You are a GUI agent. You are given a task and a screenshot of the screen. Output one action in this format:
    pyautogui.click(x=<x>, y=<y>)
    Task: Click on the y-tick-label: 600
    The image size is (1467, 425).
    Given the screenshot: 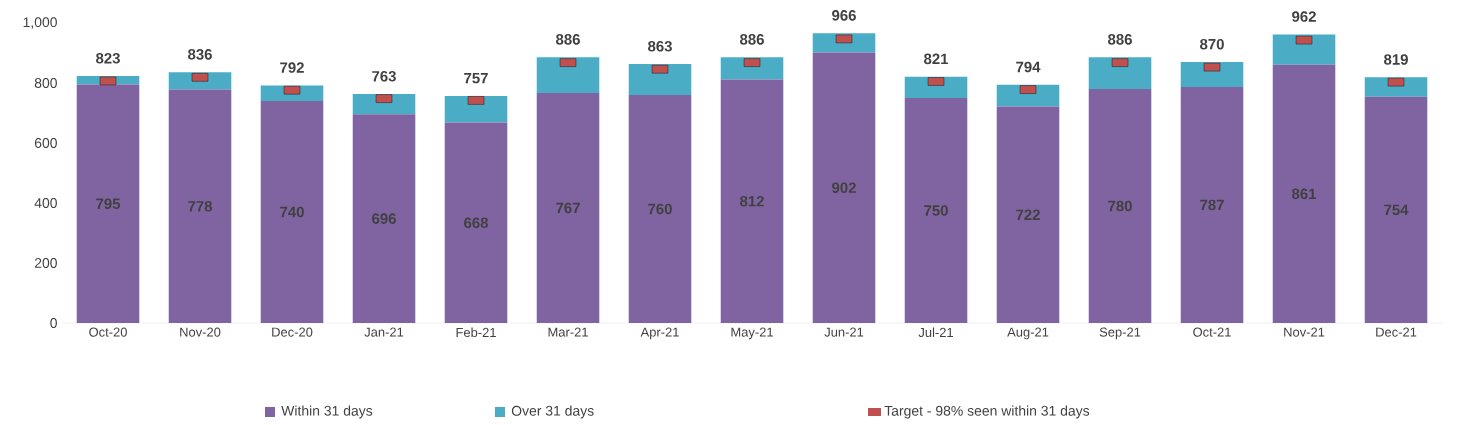 What is the action you would take?
    pyautogui.click(x=45, y=143)
    